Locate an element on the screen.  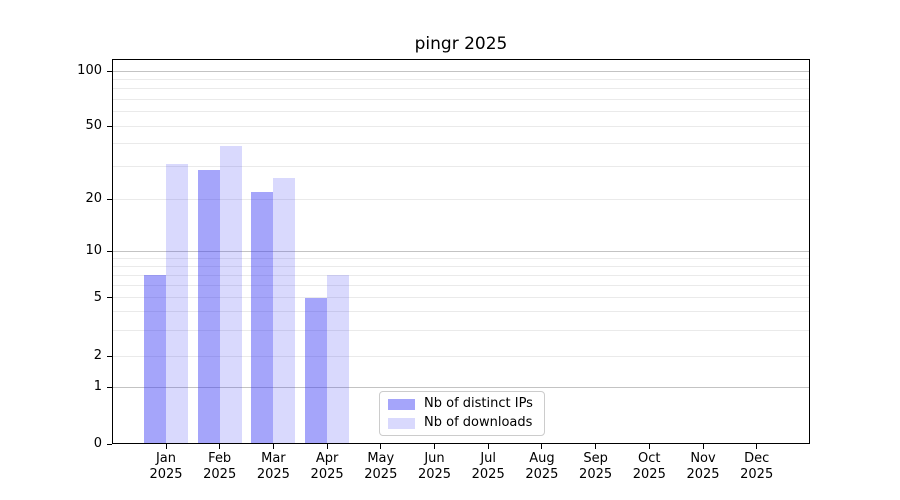
y-tick-label: 20 is located at coordinates (93, 199).